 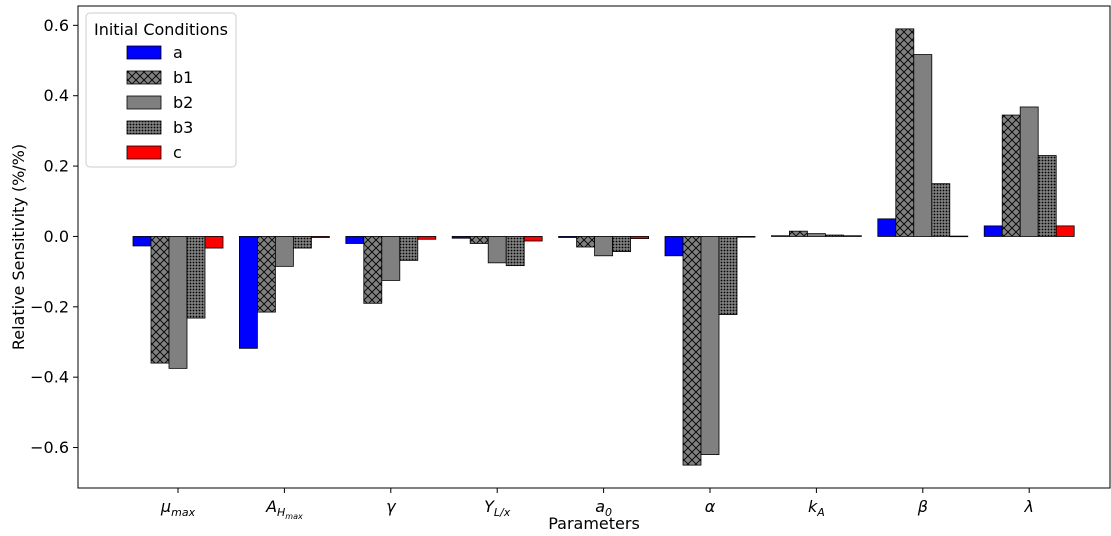 I want to click on y-tick-label: −0.4, so click(x=49, y=377).